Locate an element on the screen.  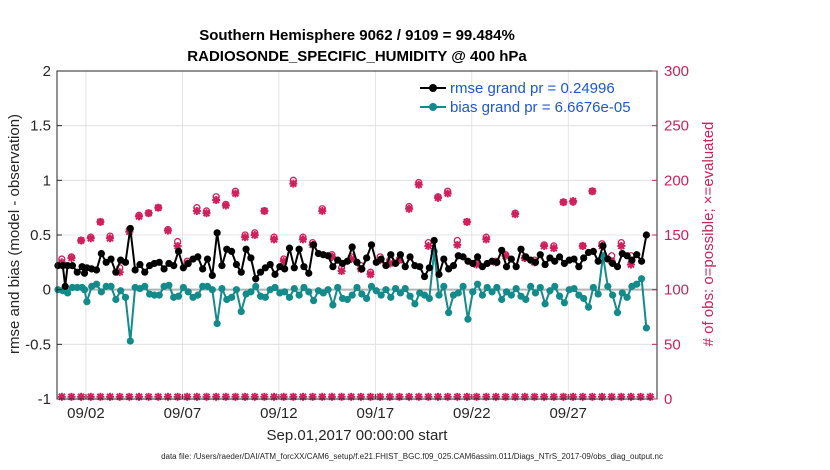
y-axis-label-right: # of obs: o=possible; ×=evaluated is located at coordinates (708, 234).